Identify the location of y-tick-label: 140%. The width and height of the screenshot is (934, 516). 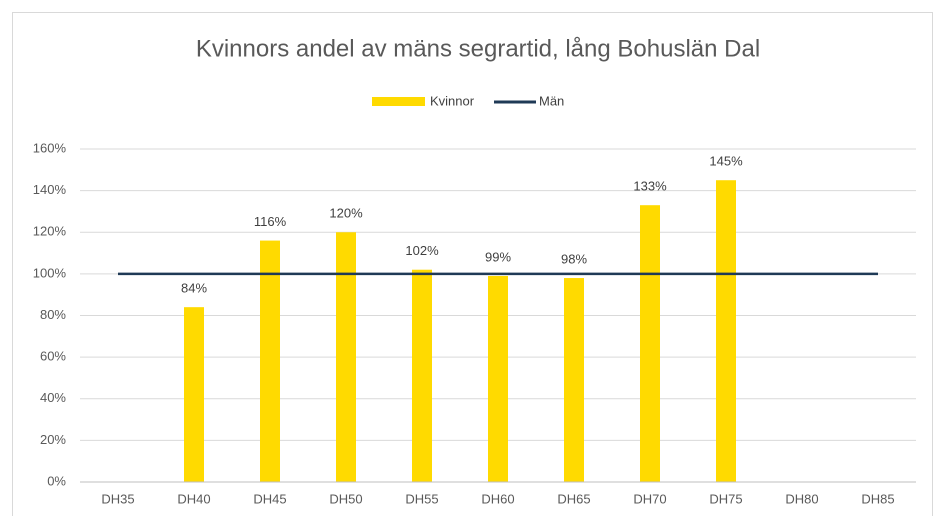
(50, 189).